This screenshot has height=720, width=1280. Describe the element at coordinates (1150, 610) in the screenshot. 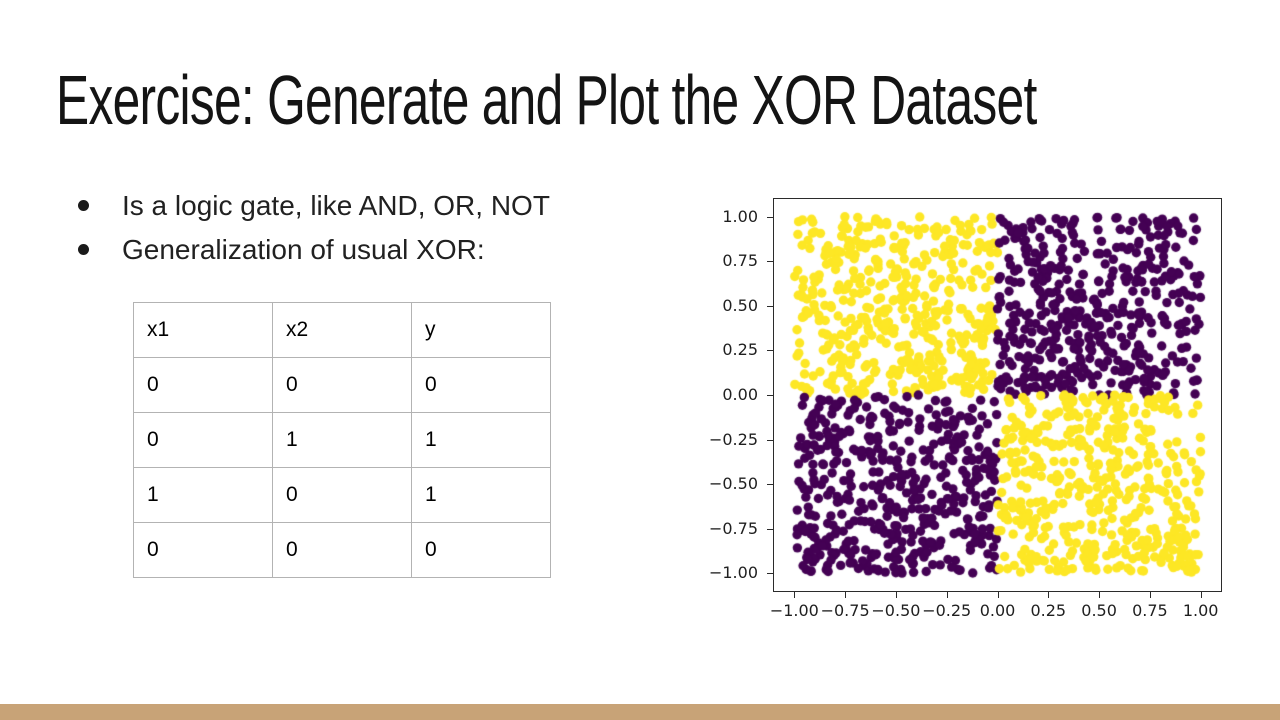

I see `x-tick-label: 0.75` at that location.